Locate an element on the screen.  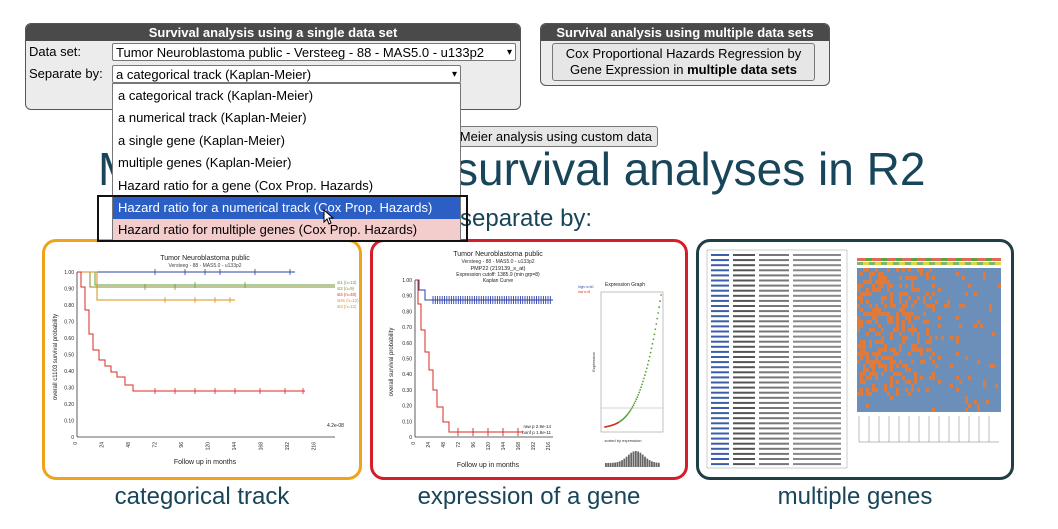
custom-data-km-button-label: Meier analysis using custom data is located at coordinates (555, 136).